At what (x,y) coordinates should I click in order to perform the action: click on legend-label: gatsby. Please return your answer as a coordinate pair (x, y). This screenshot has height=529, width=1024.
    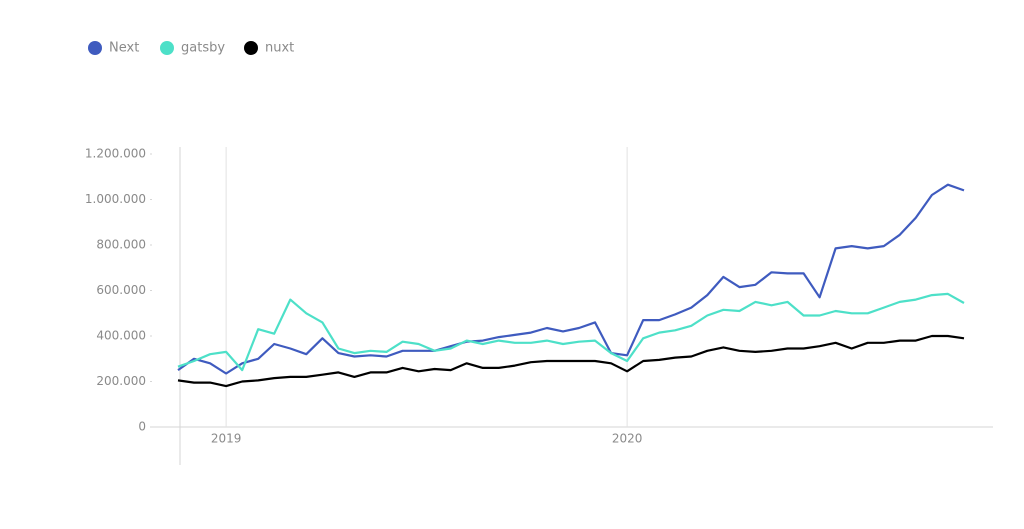
    Looking at the image, I should click on (203, 48).